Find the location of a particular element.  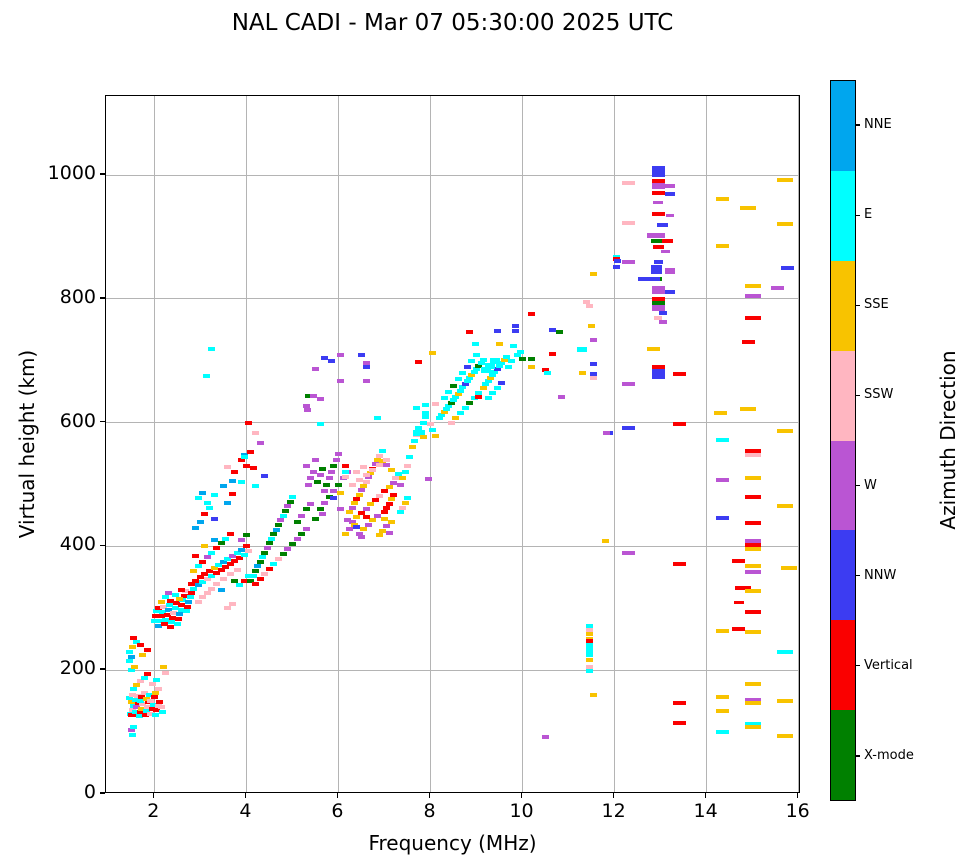

colorbar-tick-label: Vertical is located at coordinates (888, 665).